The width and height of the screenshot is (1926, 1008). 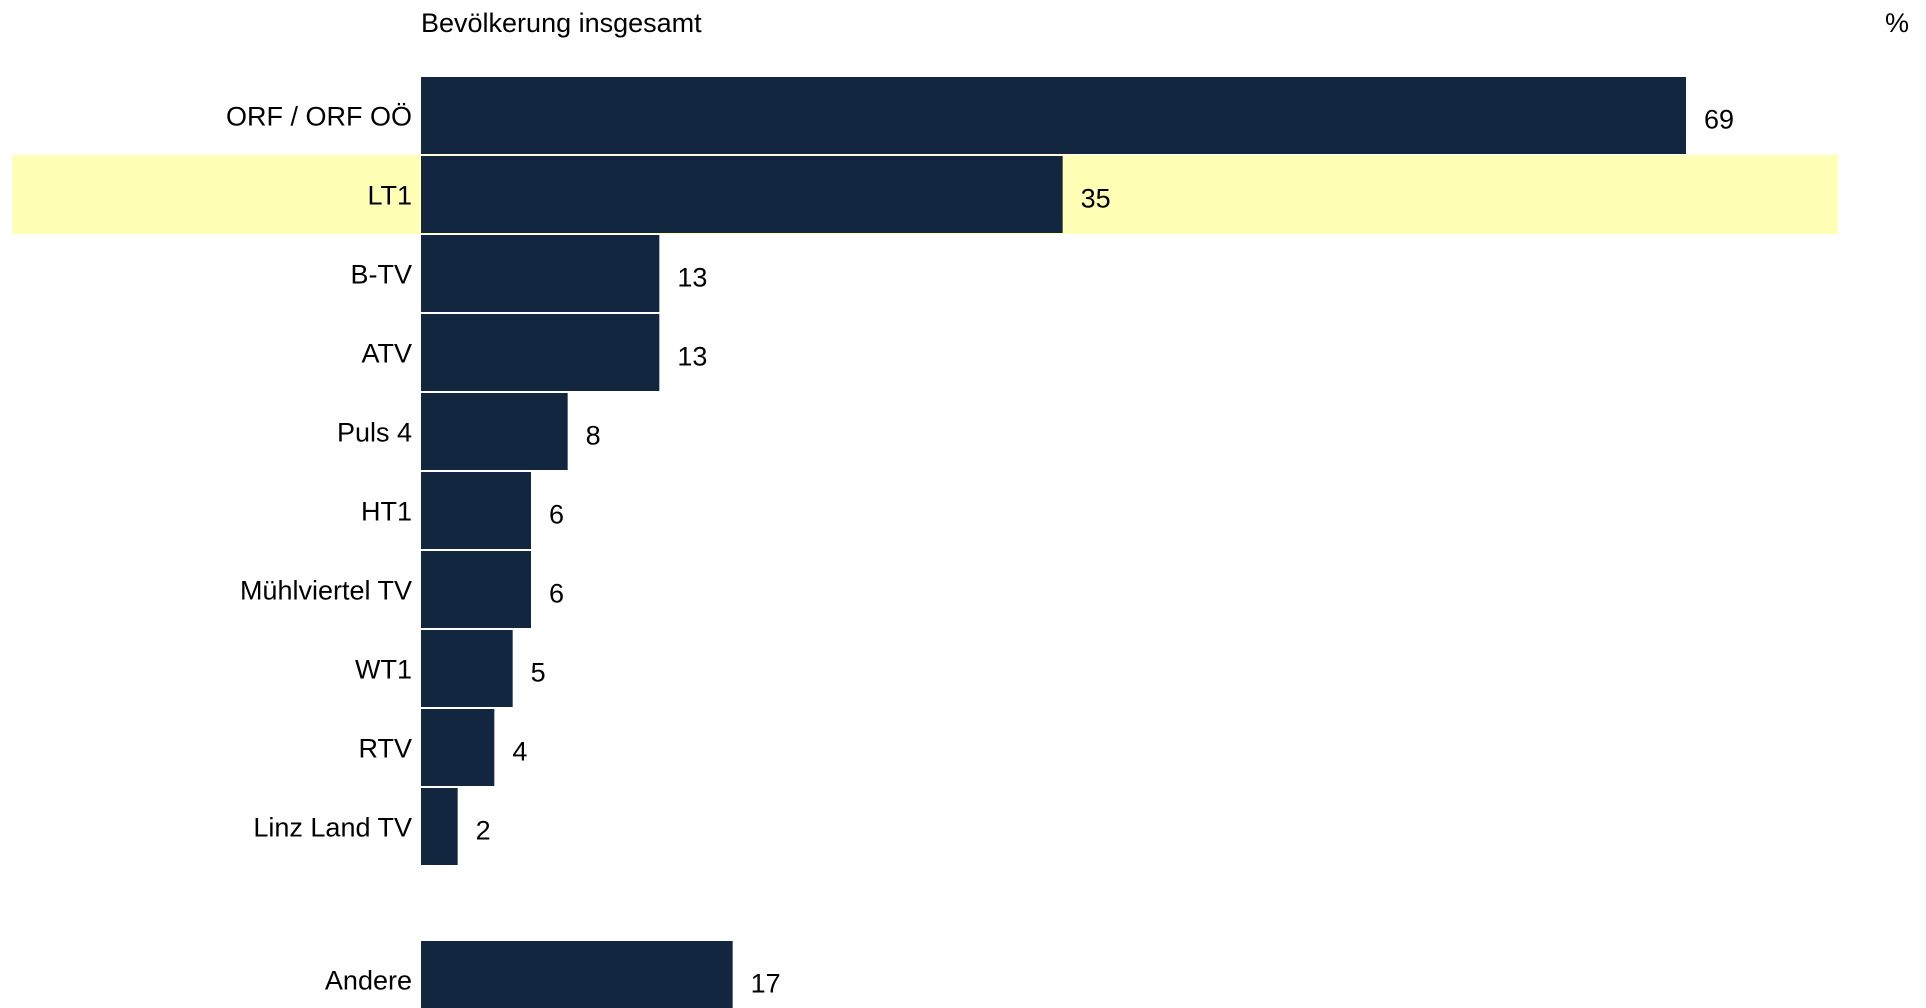 I want to click on category-label: HT1, so click(x=386, y=512).